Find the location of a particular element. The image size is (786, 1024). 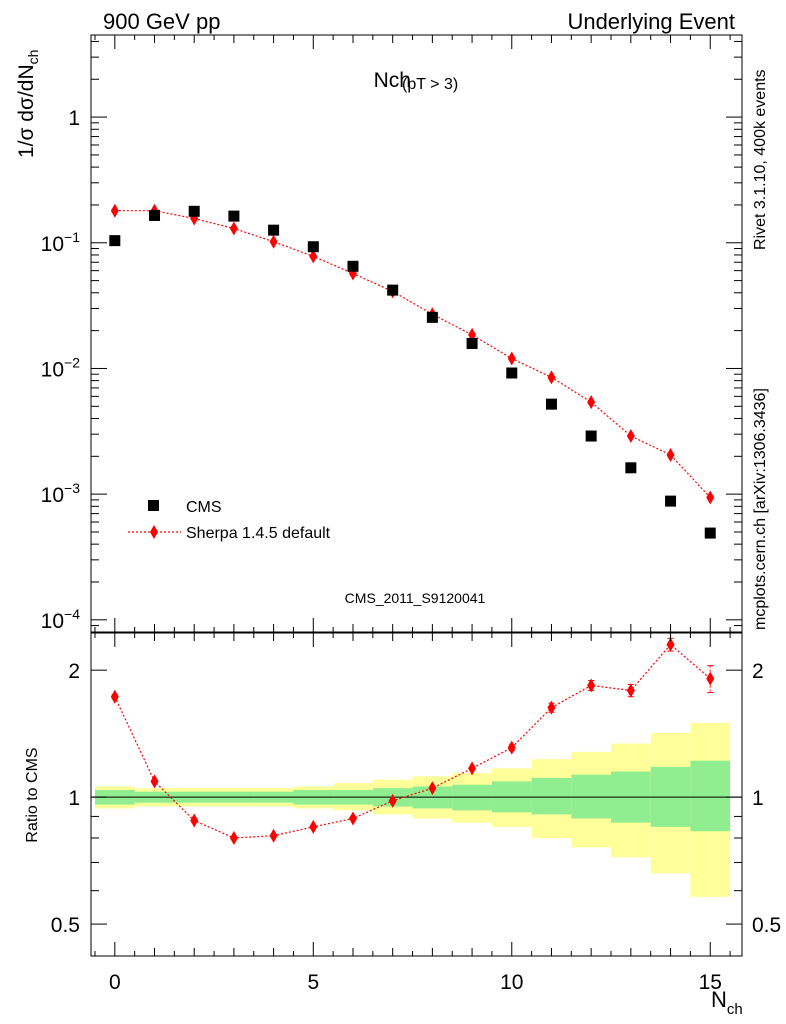

x-tick-label: 5 is located at coordinates (313, 982).